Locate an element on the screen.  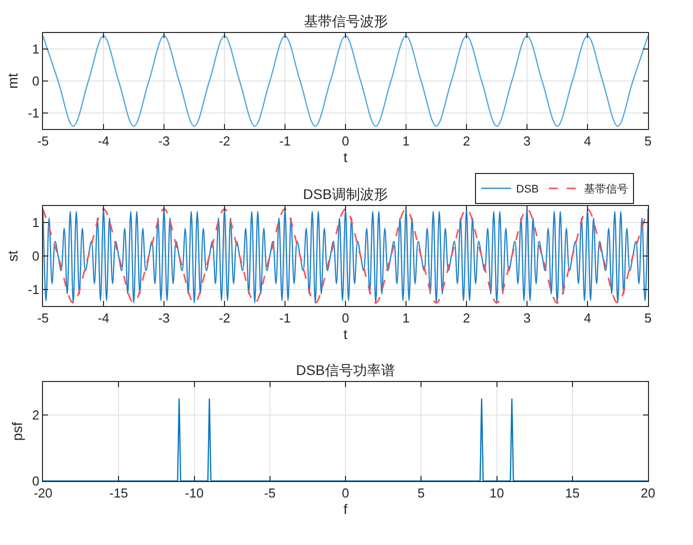
legend-label: 基带信号 is located at coordinates (606, 189).